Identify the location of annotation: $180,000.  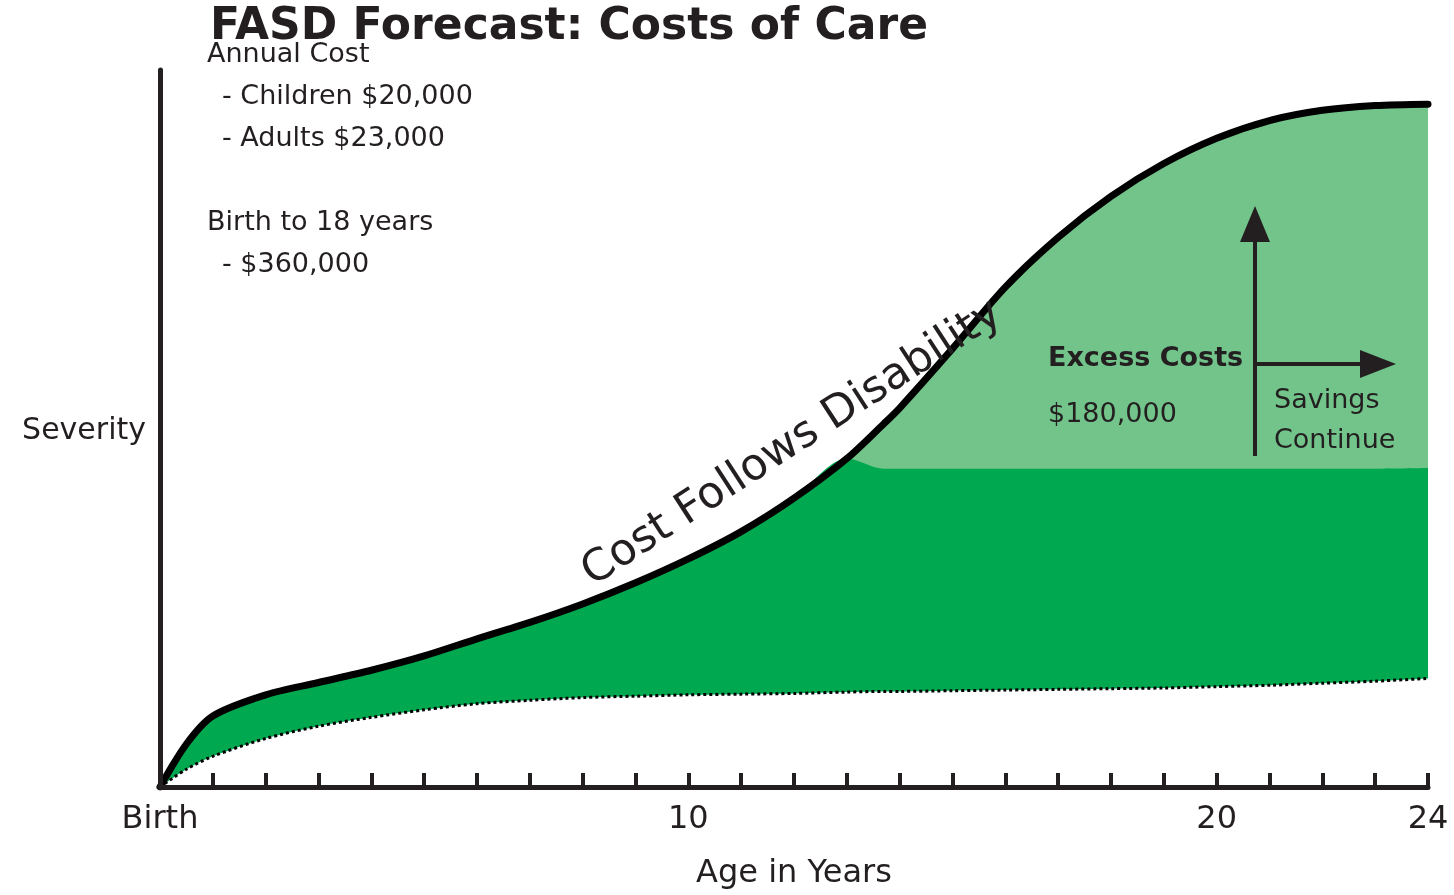
(1112, 412).